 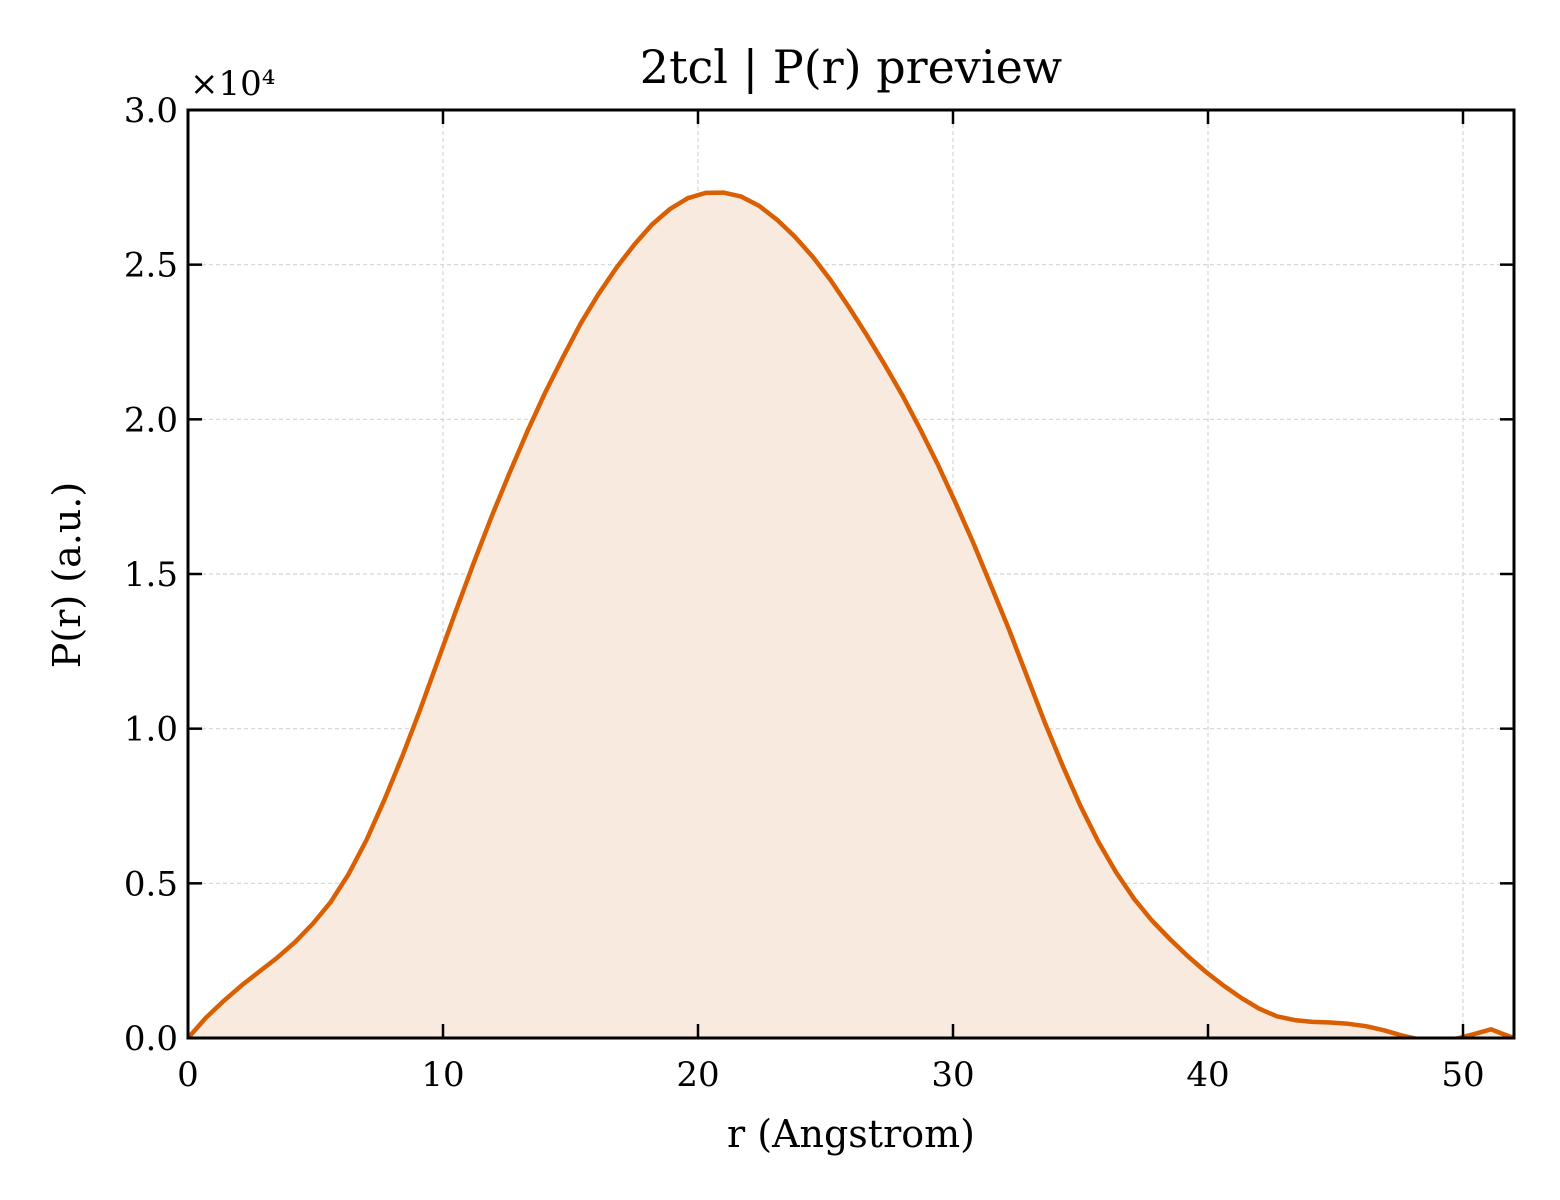 I want to click on x-tick-label: 0, so click(x=188, y=1075).